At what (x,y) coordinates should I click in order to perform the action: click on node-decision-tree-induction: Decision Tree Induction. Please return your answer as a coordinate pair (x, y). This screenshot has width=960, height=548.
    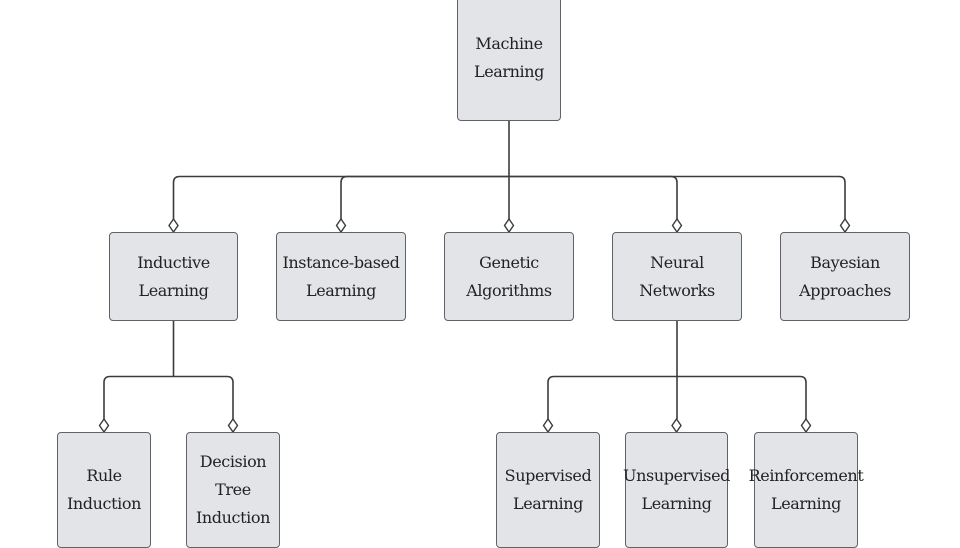
    Looking at the image, I should click on (233, 490).